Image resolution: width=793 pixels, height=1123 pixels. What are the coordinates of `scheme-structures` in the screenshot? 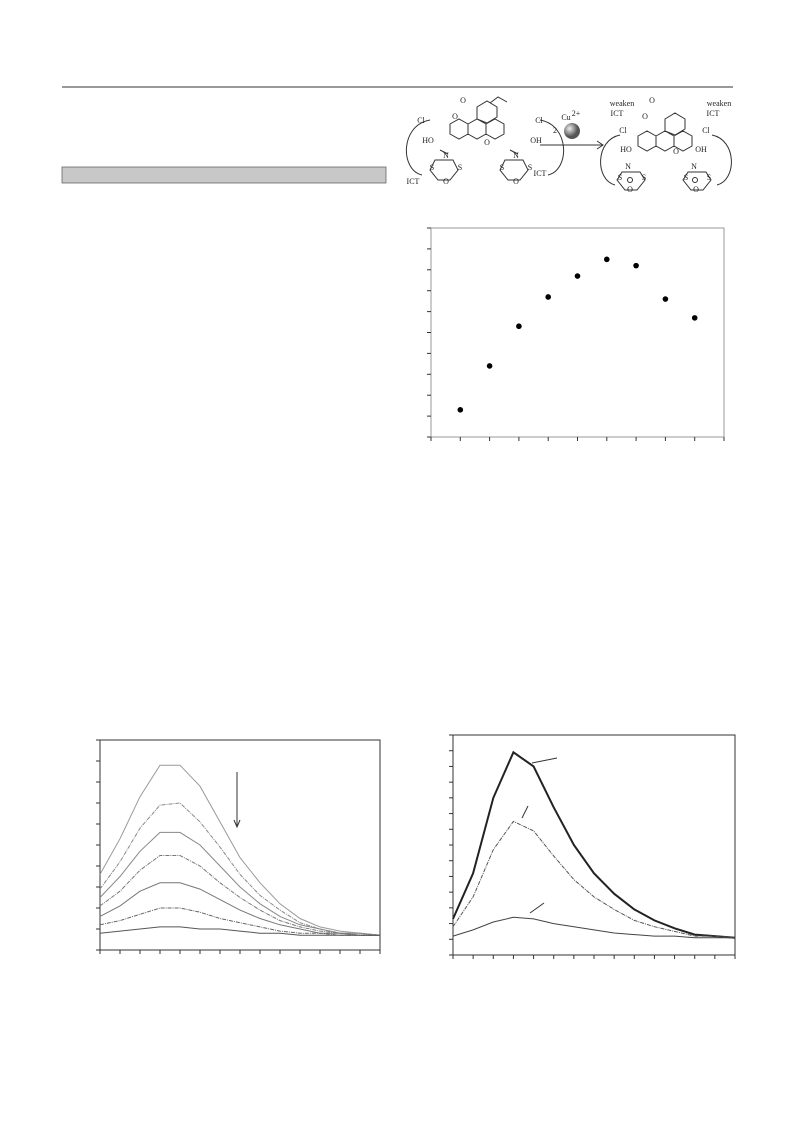 It's located at (569, 143).